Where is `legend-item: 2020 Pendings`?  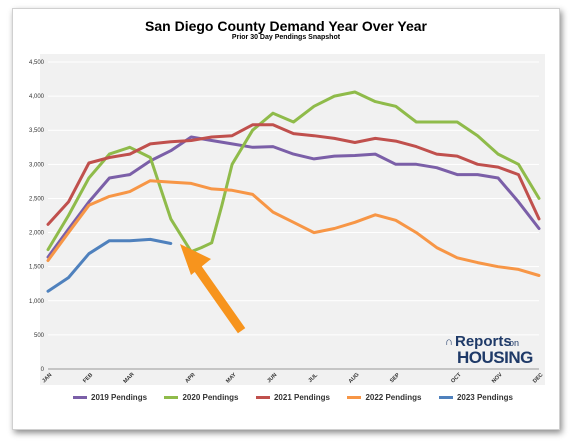
legend-item: 2020 Pendings is located at coordinates (201, 397).